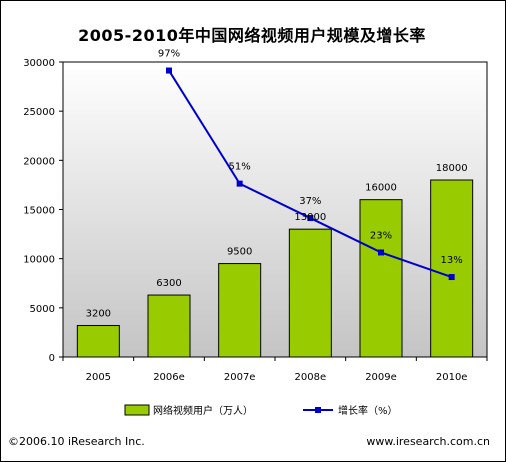 Image resolution: width=506 pixels, height=462 pixels. What do you see at coordinates (252, 35) in the screenshot?
I see `chart-title: 2005-2010年中国网络视频用户规模及增长率` at bounding box center [252, 35].